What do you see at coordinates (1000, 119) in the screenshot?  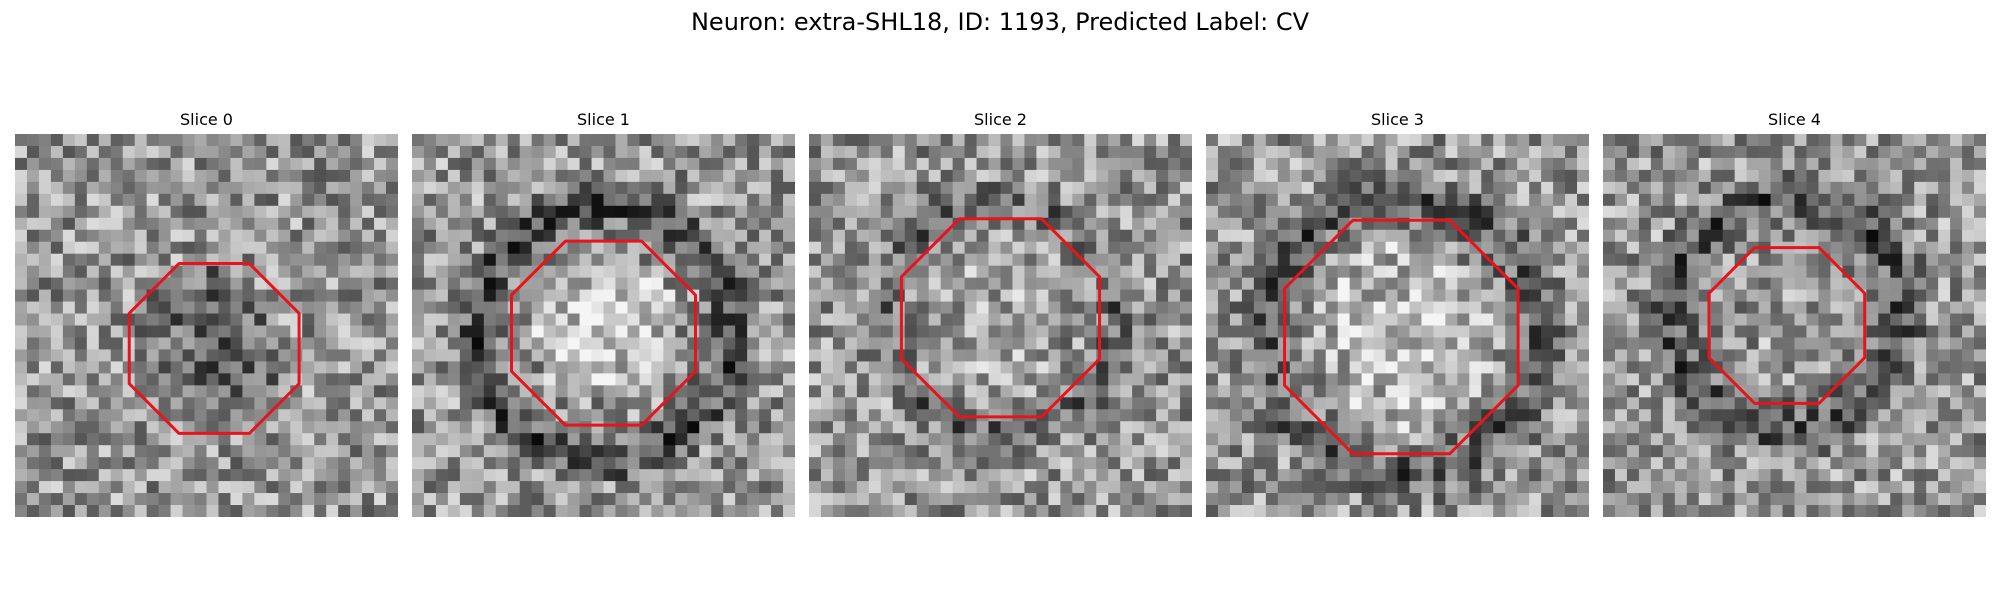 I see `slice-title: Slice 2` at bounding box center [1000, 119].